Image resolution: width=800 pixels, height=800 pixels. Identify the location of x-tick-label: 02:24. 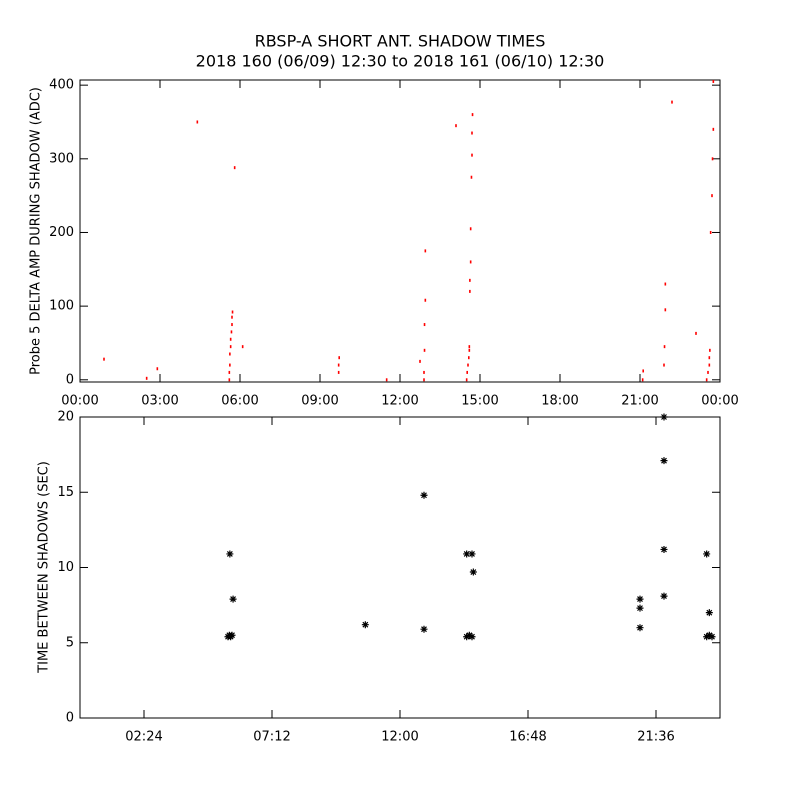
(143, 737).